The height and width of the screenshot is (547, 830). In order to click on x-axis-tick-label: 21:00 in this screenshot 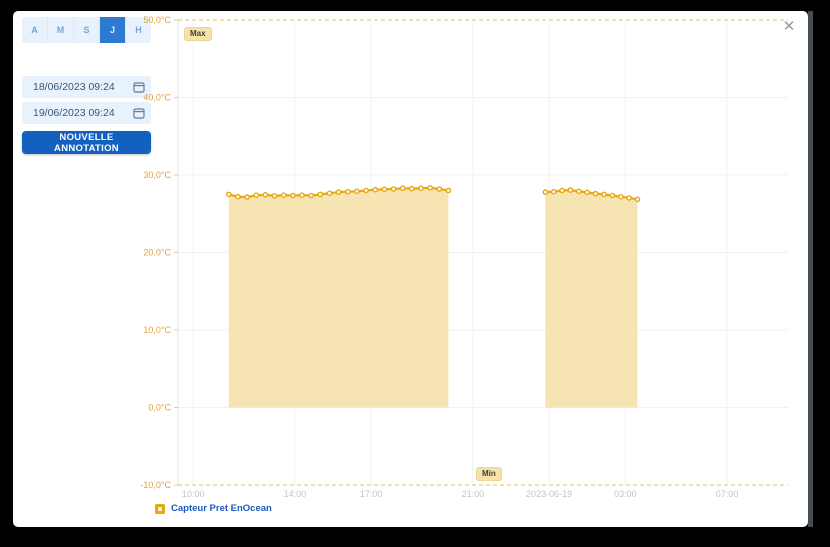, I will do `click(473, 494)`.